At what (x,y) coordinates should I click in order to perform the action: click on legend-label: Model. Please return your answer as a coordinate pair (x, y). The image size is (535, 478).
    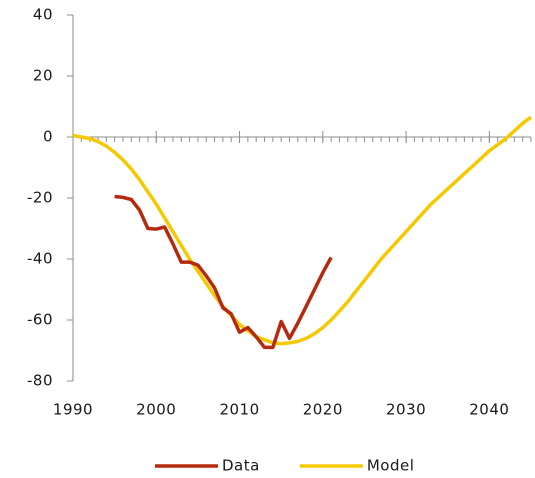
    Looking at the image, I should click on (391, 466).